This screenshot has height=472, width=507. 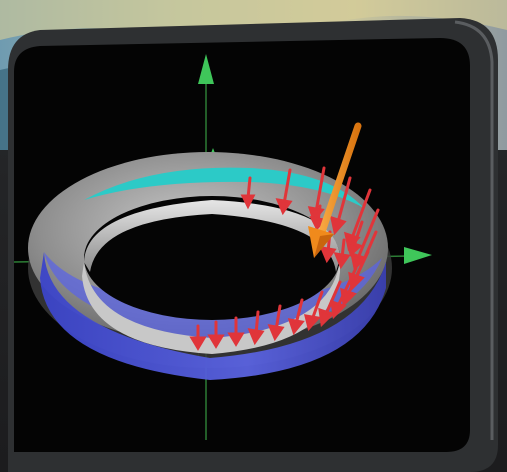 I want to click on monitor-bezel-highlight, so click(x=474, y=230).